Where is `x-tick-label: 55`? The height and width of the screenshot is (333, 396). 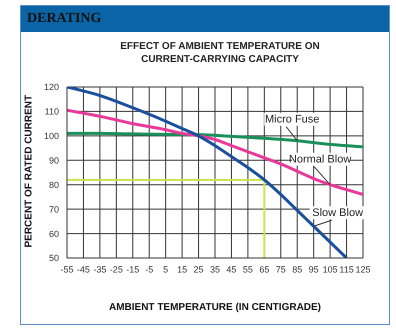
x-tick-label: 55 is located at coordinates (247, 269).